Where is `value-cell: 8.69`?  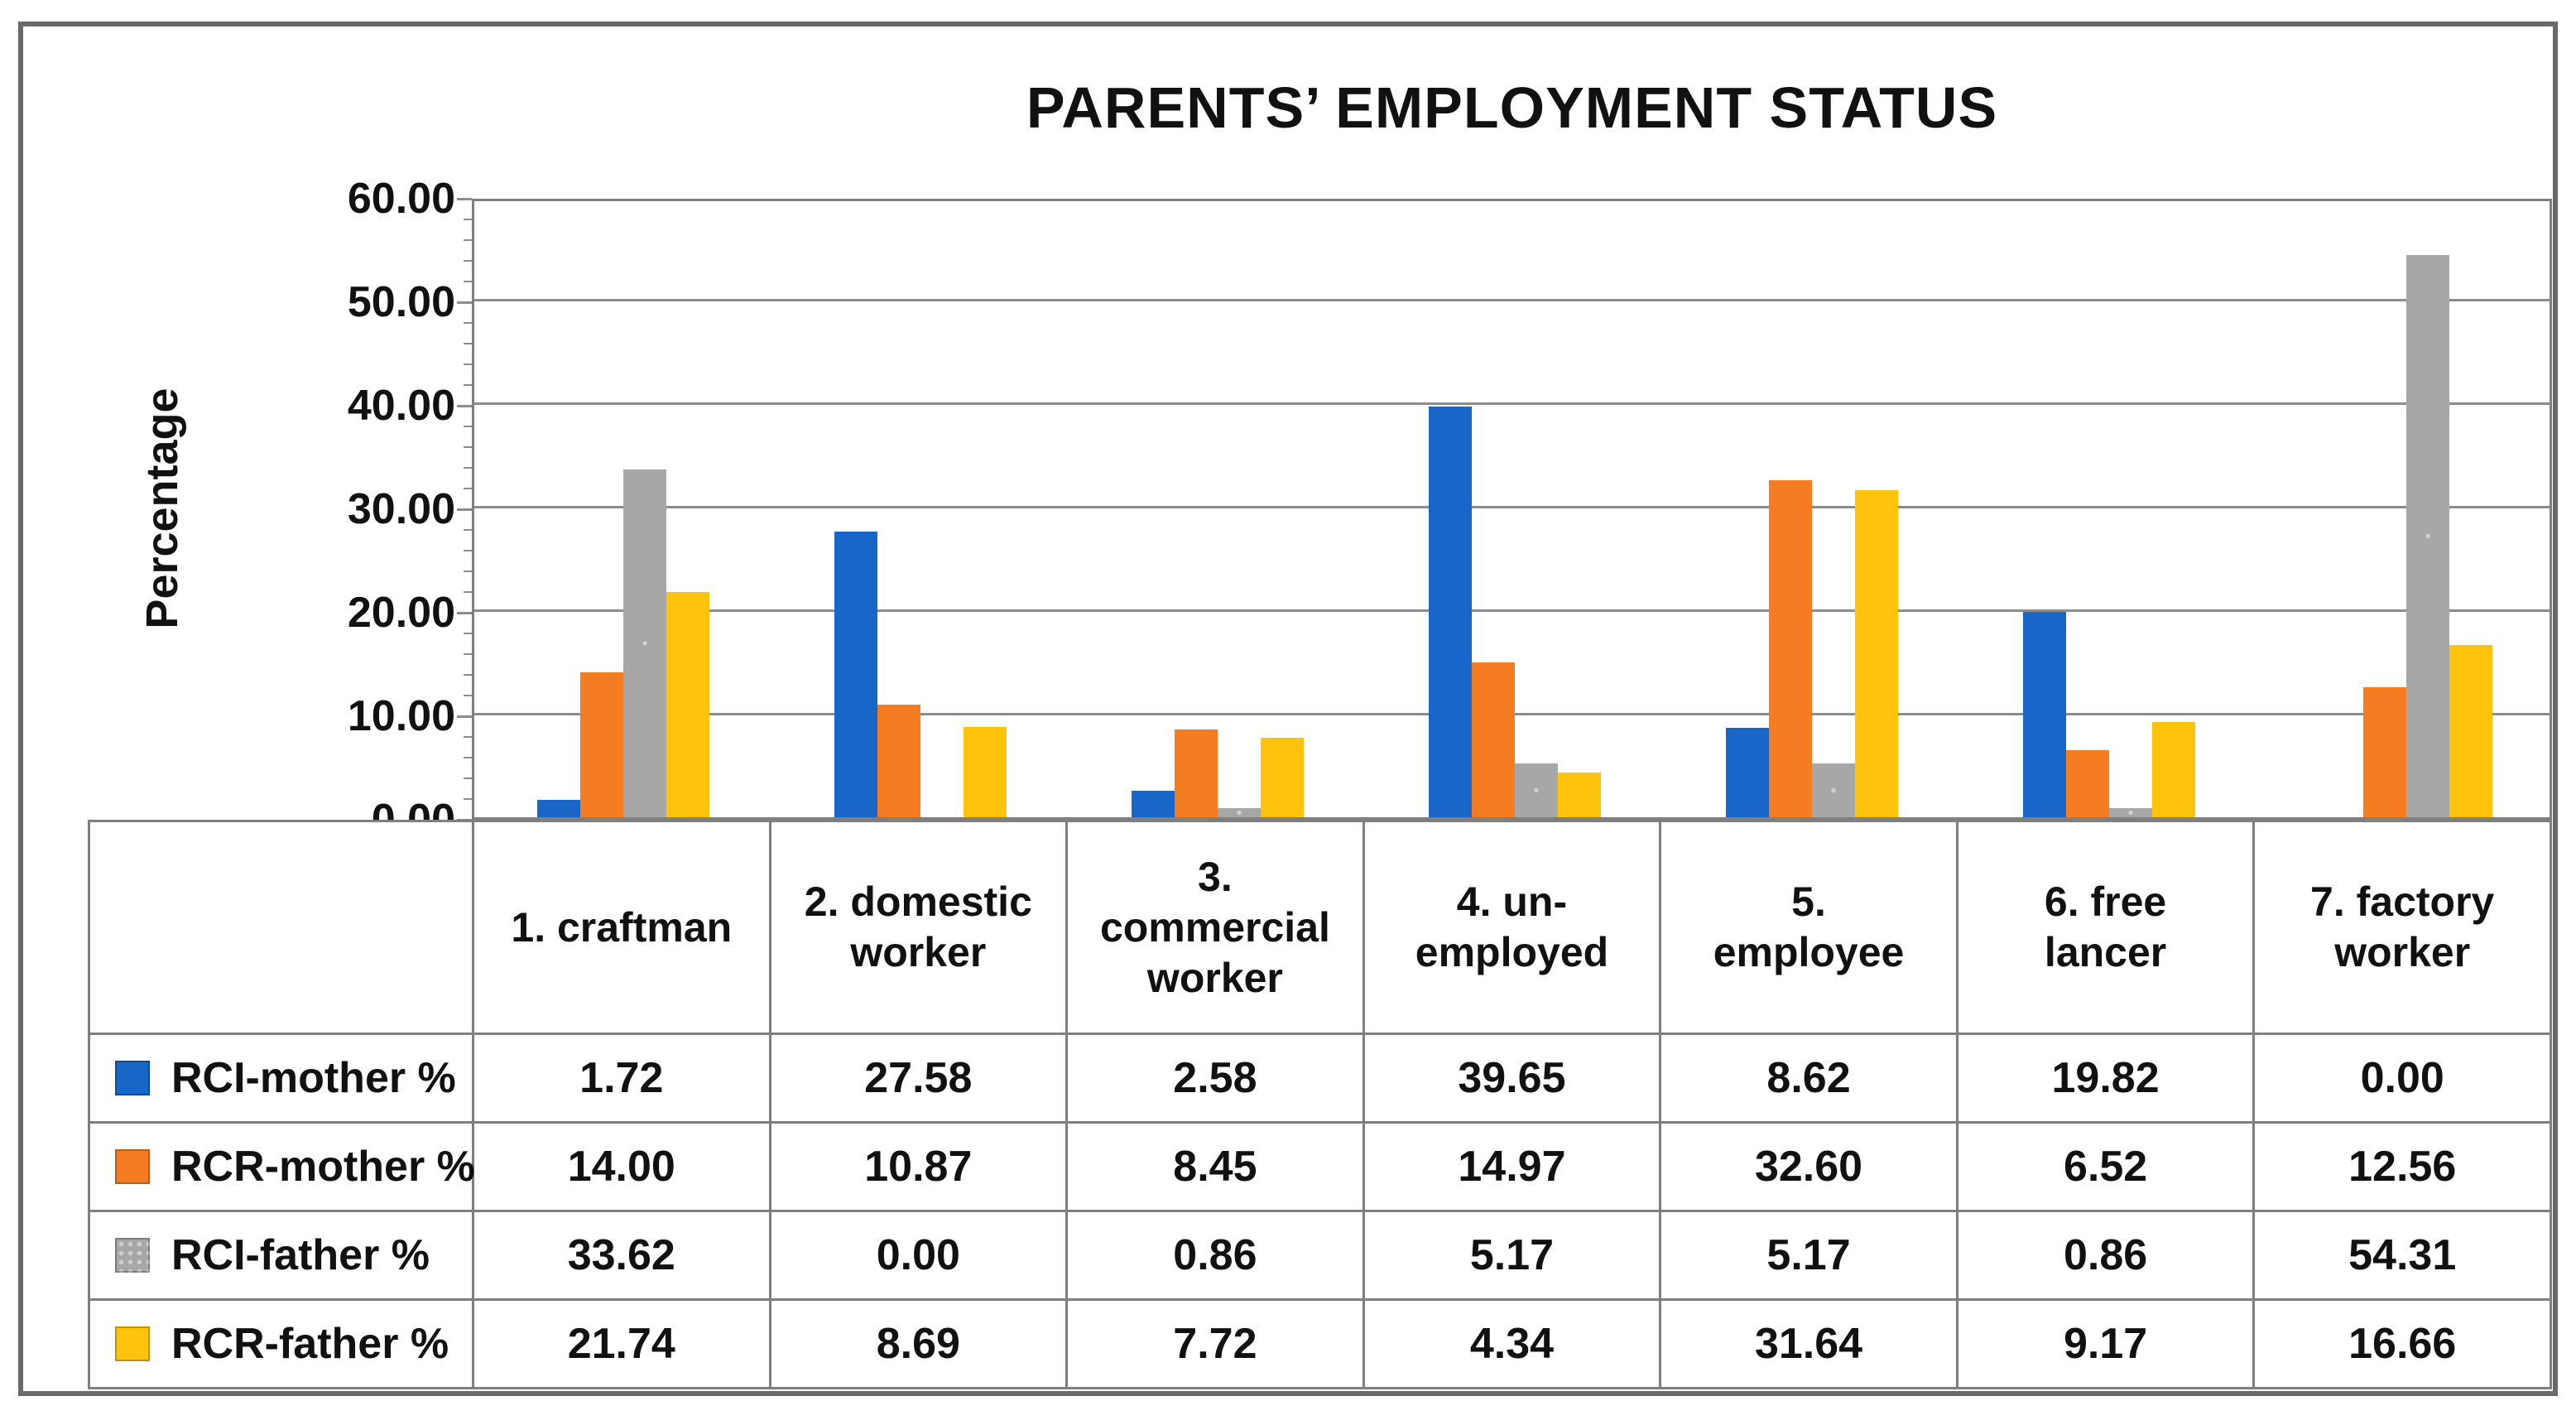
value-cell: 8.69 is located at coordinates (918, 1343).